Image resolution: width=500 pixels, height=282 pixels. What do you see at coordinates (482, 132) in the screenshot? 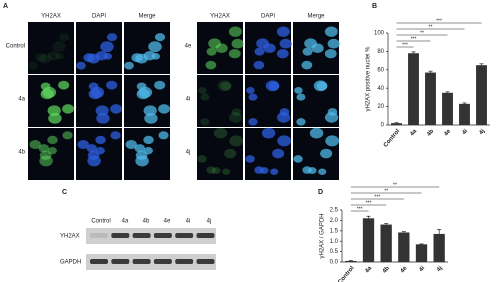
I see `x-tick-label: 4j` at bounding box center [482, 132].